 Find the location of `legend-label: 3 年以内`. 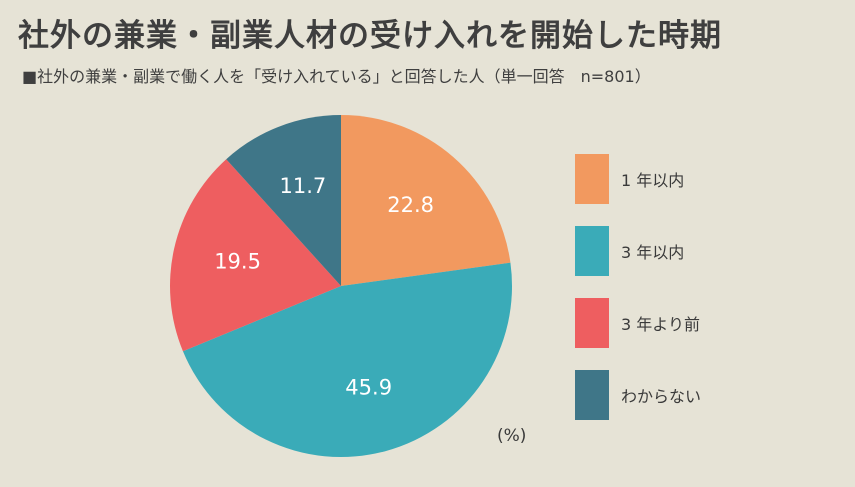

legend-label: 3 年以内 is located at coordinates (653, 252).